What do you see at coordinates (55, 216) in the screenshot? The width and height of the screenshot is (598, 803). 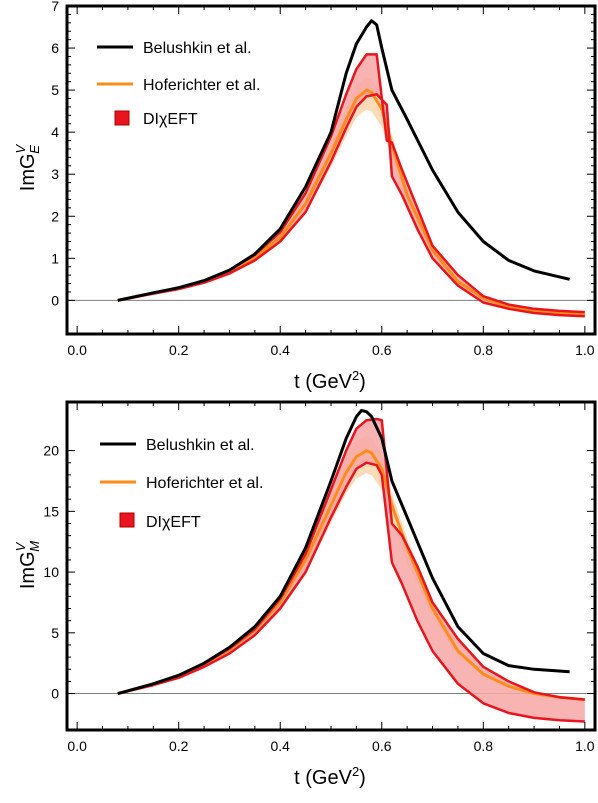 I see `y-tick-label: 2` at bounding box center [55, 216].